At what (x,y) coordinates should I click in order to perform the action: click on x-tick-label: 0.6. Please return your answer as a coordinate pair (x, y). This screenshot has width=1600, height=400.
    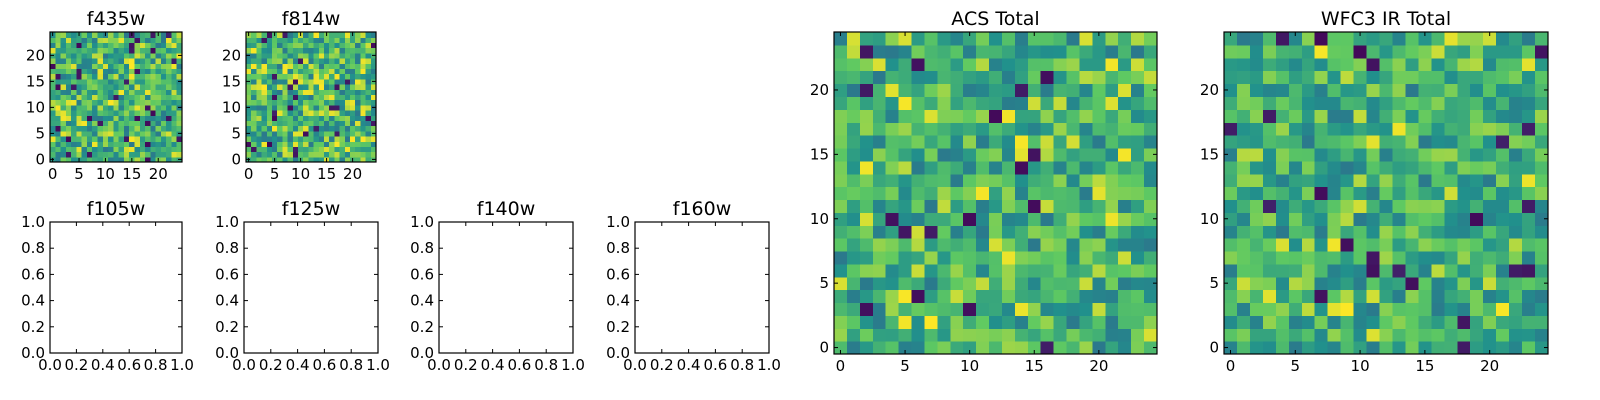
    Looking at the image, I should click on (519, 365).